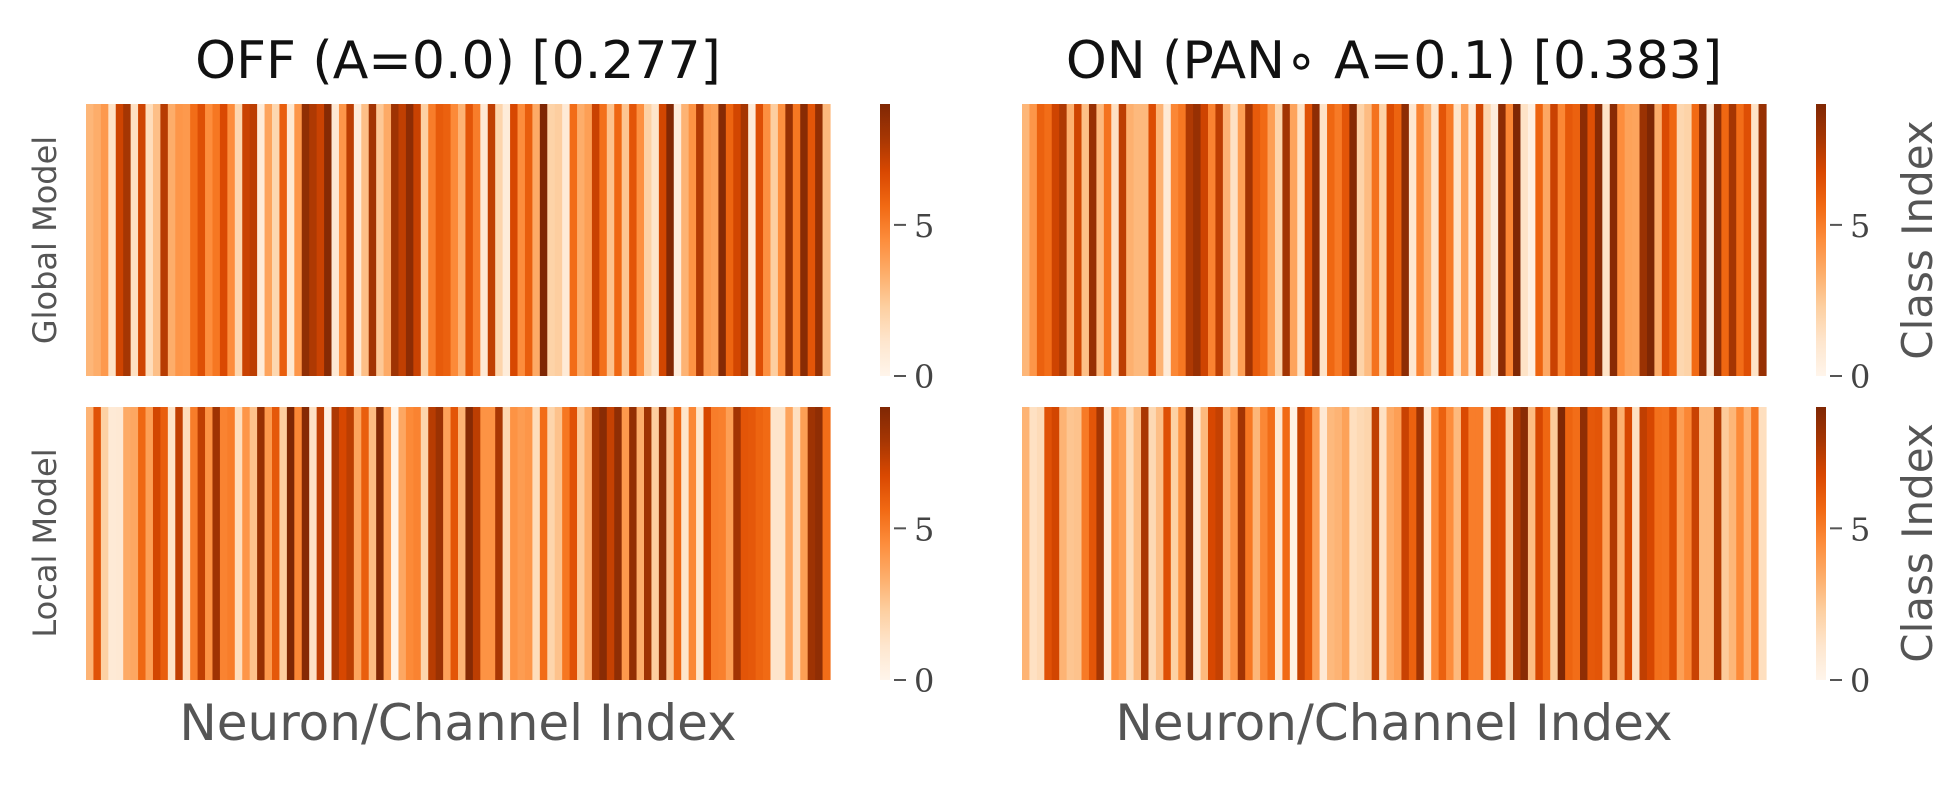  What do you see at coordinates (1917, 542) in the screenshot?
I see `colorbar-label-bottom-right: Class Index` at bounding box center [1917, 542].